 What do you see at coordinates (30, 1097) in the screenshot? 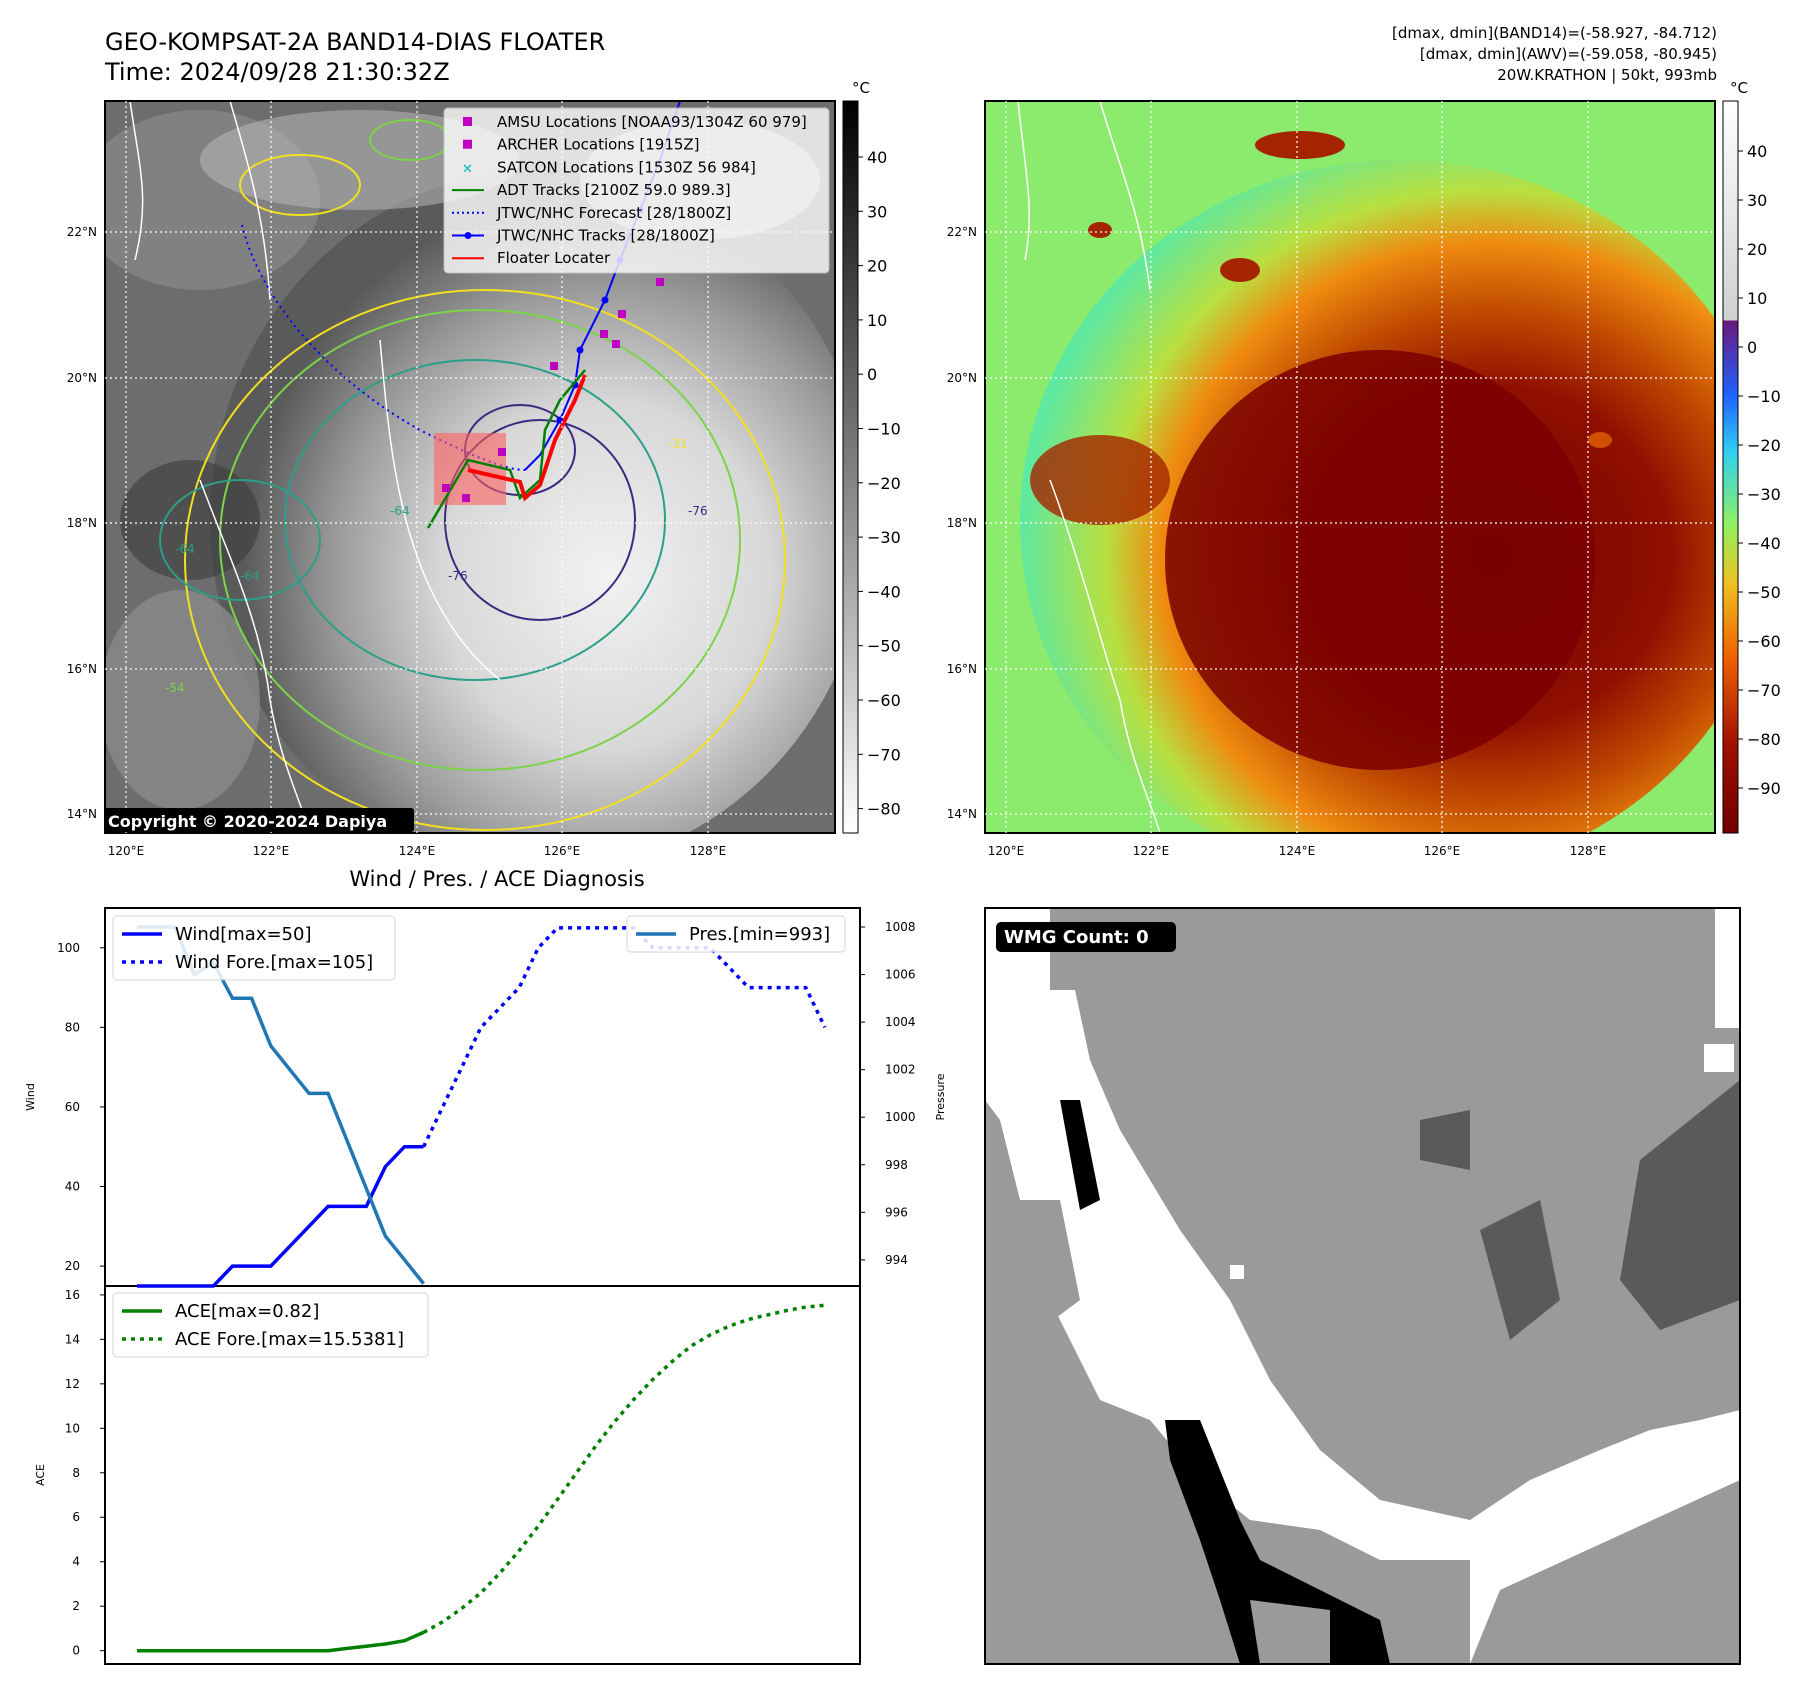
I see `wind-axis-label: Wind` at bounding box center [30, 1097].